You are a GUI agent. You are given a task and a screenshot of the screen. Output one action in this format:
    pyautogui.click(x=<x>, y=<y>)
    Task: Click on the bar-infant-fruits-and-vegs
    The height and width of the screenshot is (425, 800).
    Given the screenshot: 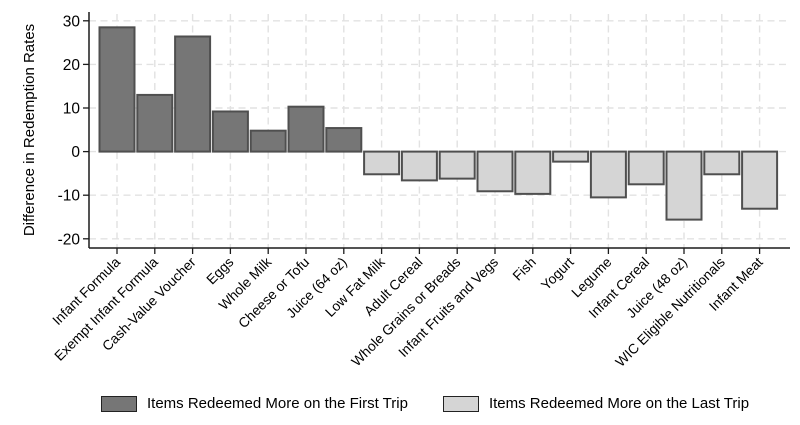 What is the action you would take?
    pyautogui.click(x=495, y=171)
    